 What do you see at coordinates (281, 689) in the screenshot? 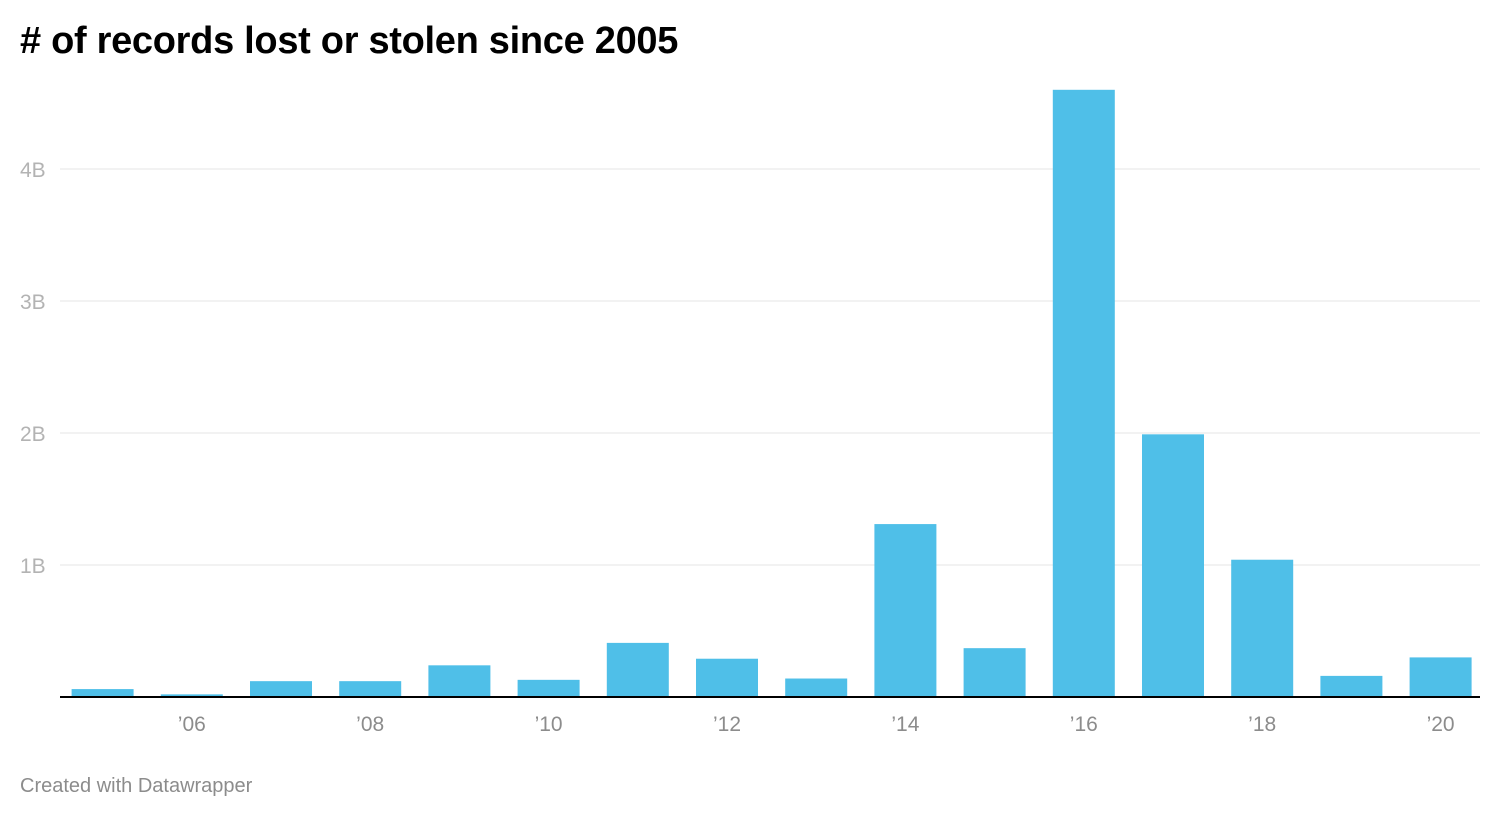
I see `bar-2007` at bounding box center [281, 689].